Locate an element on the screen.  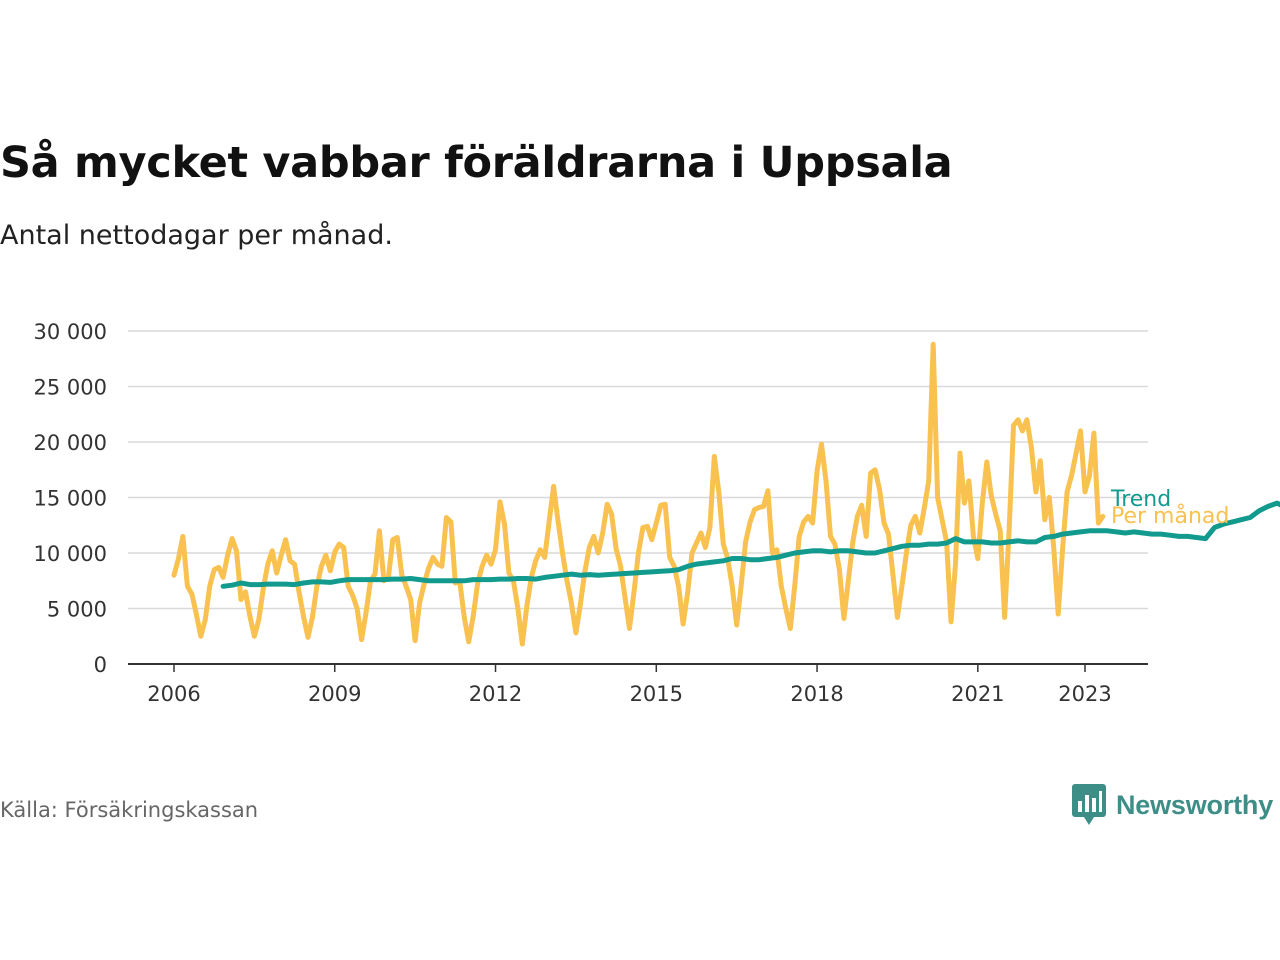
y-tick-label: 0 is located at coordinates (100, 665).